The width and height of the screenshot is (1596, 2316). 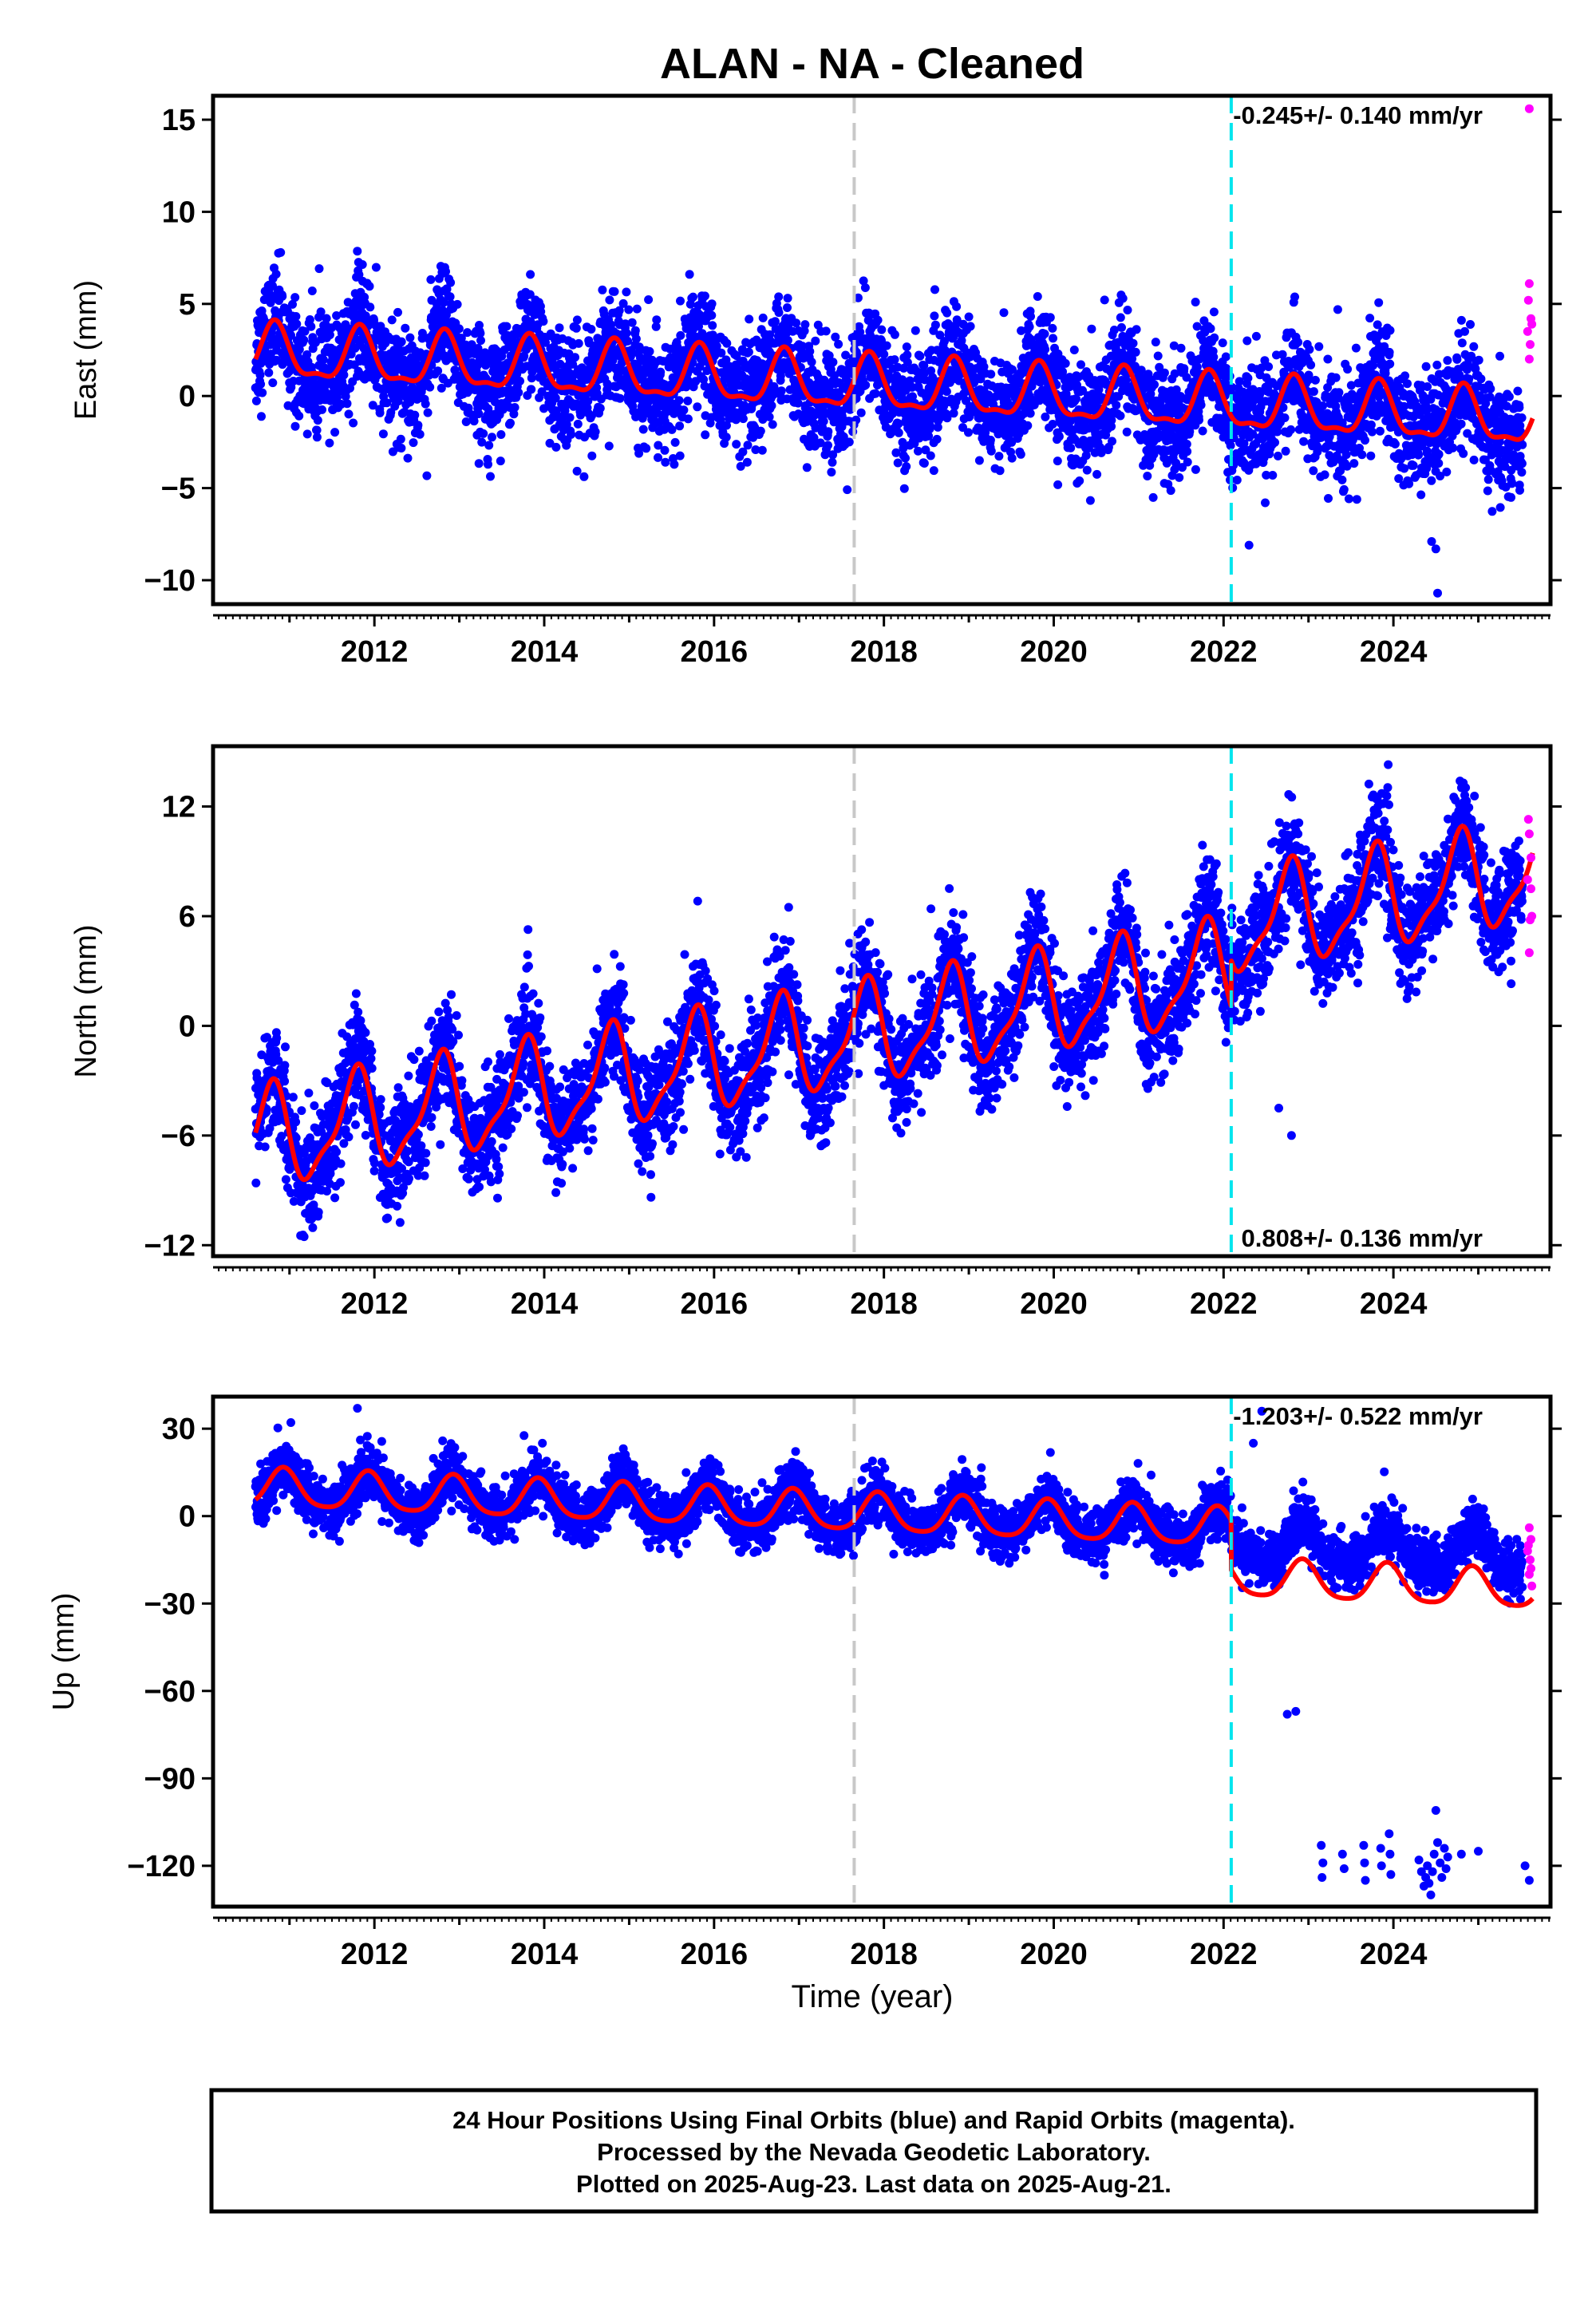 What do you see at coordinates (1529, 359) in the screenshot?
I see `rapid-point` at bounding box center [1529, 359].